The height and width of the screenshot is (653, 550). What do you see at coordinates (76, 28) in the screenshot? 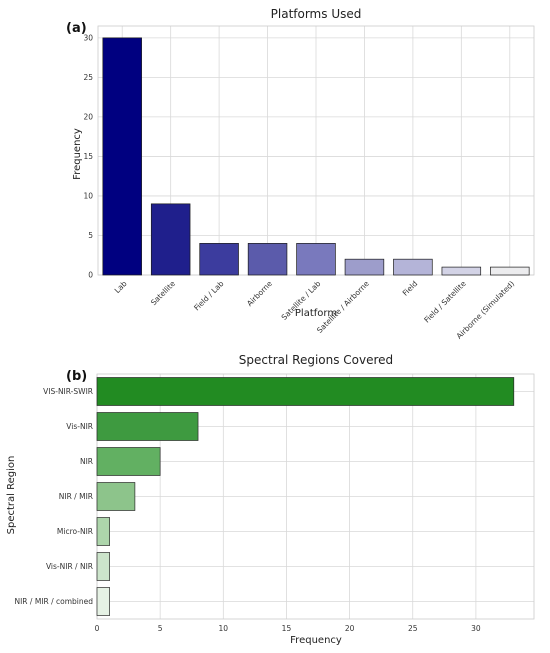
I see `panel-label-a: (a)` at bounding box center [76, 28].